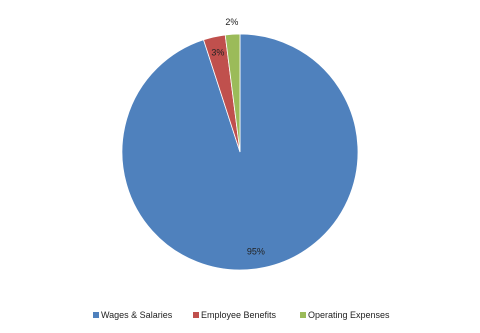 This screenshot has height=333, width=480. Describe the element at coordinates (256, 252) in the screenshot. I see `data-label: 95%` at that location.